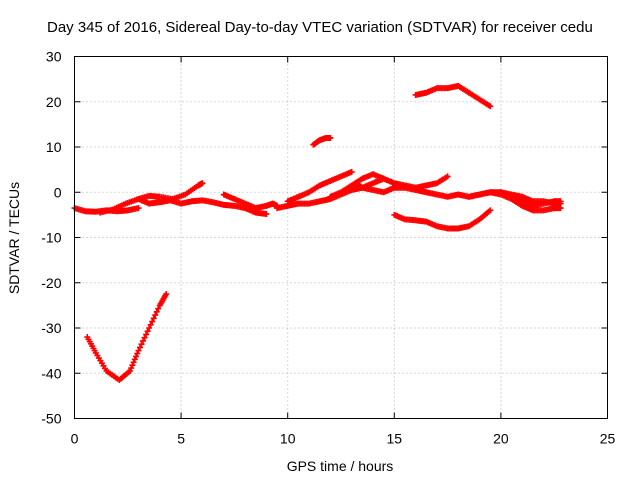  I want to click on y-axis-label: SDTVAR / TECUs, so click(14, 238).